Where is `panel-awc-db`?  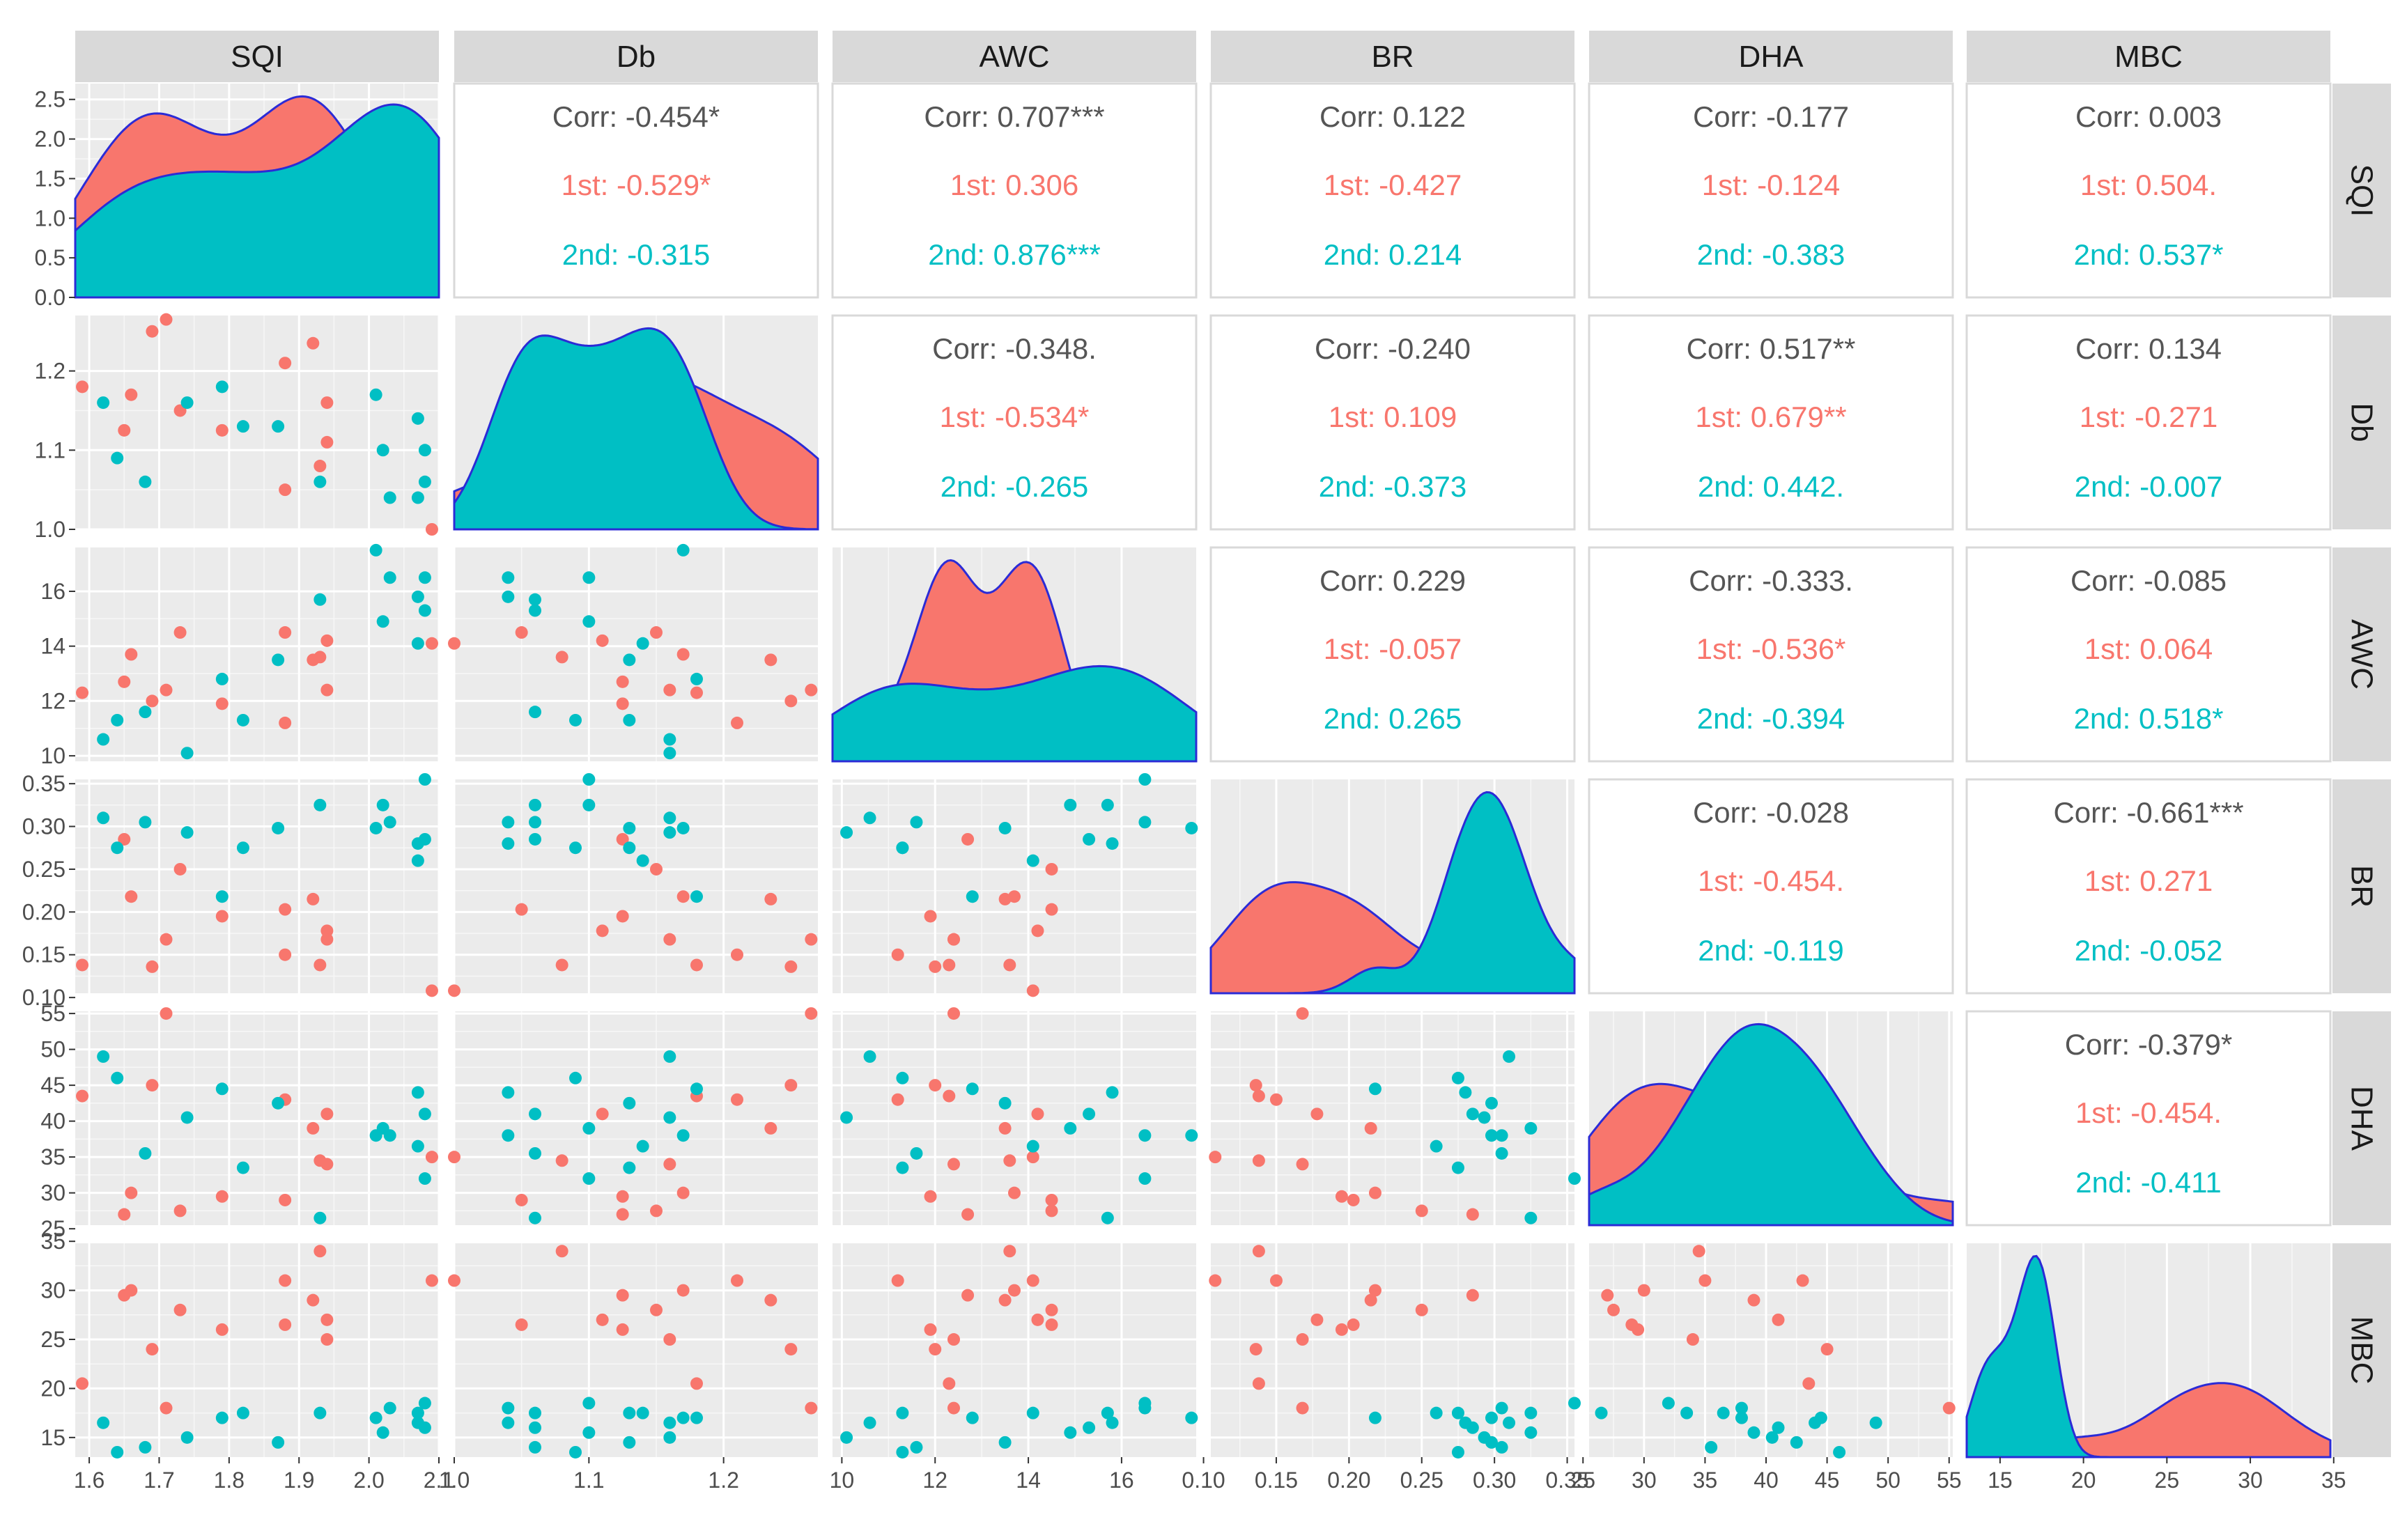
panel-awc-db is located at coordinates (633, 652).